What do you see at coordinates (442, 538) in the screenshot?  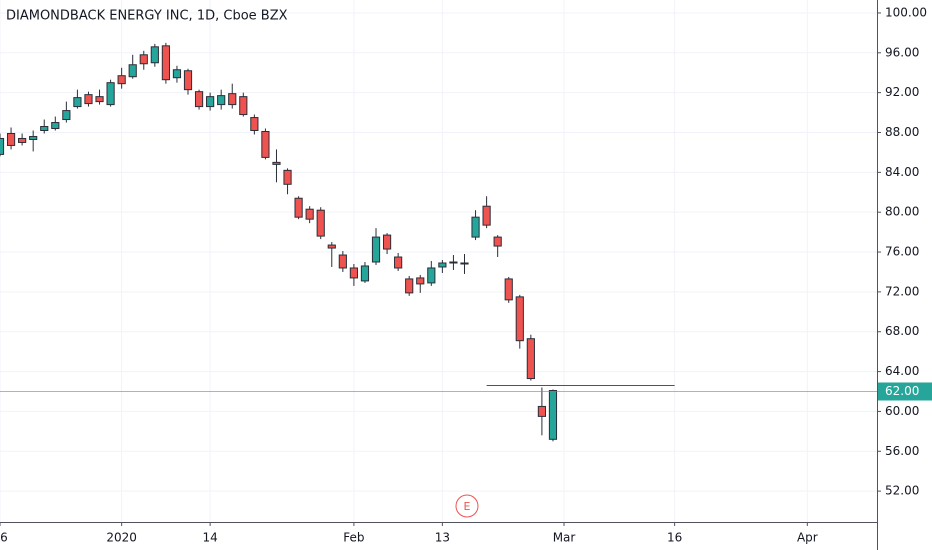 I see `x-tick-label: 13` at bounding box center [442, 538].